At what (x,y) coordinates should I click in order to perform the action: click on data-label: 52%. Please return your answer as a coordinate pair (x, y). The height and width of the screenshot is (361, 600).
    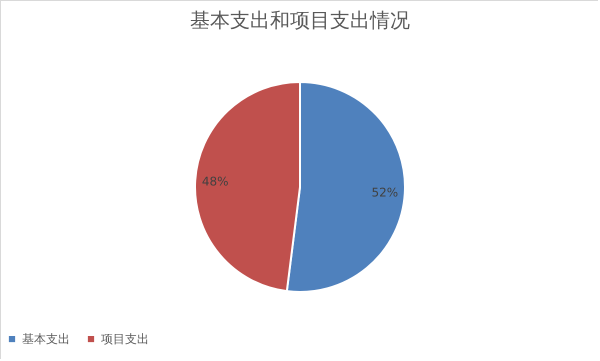
    Looking at the image, I should click on (384, 192).